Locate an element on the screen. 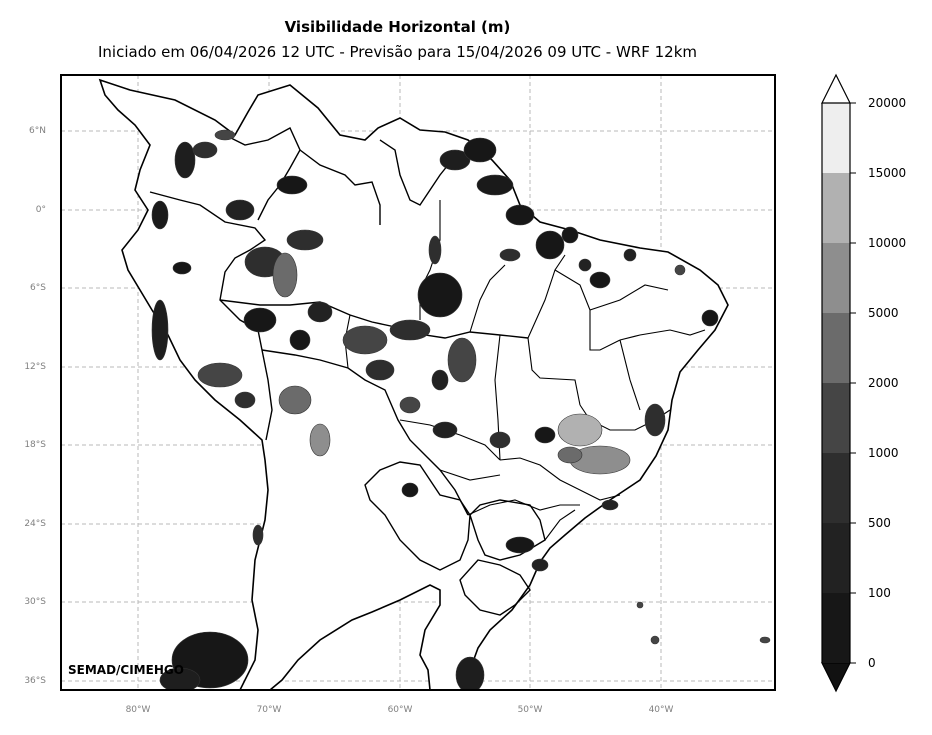 The image size is (932, 735). lat-tick-label: 18°S is located at coordinates (35, 445).